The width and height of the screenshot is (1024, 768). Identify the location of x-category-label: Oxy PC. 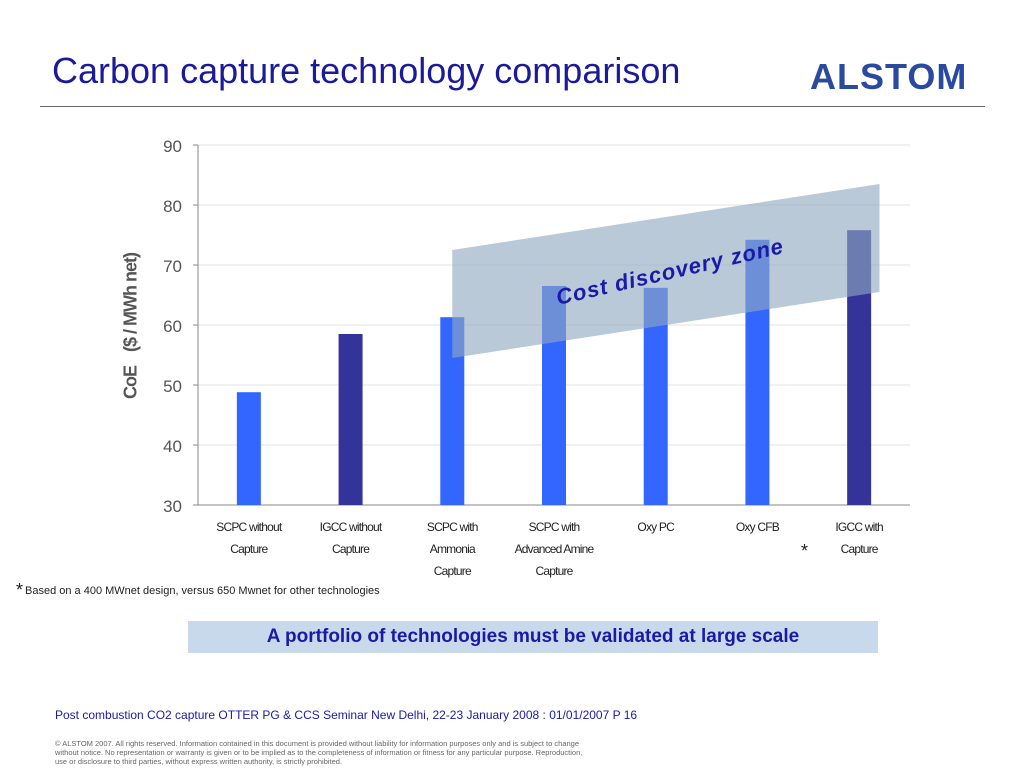
(656, 527).